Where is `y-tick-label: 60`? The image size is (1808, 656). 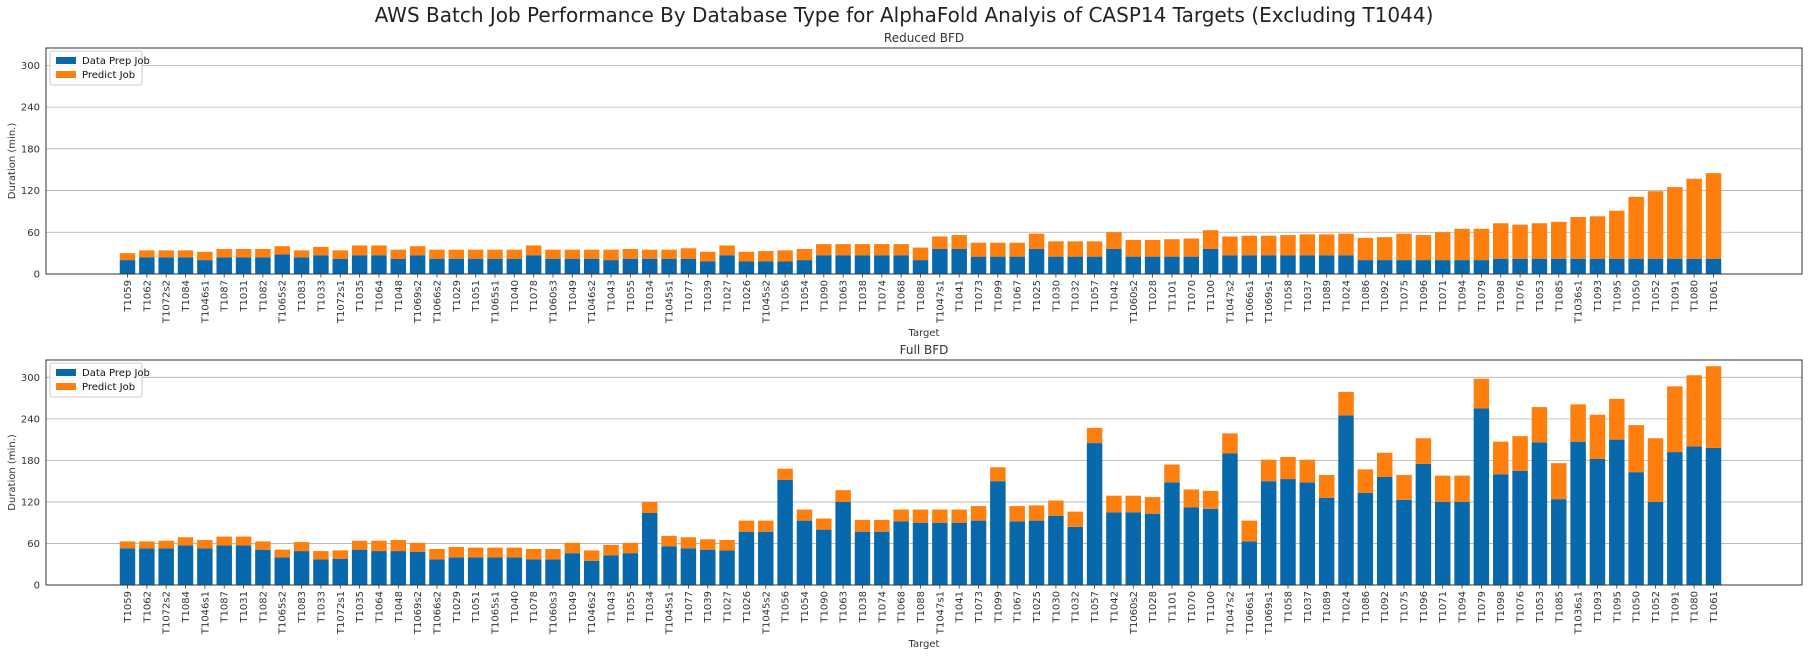
y-tick-label: 60 is located at coordinates (33, 233).